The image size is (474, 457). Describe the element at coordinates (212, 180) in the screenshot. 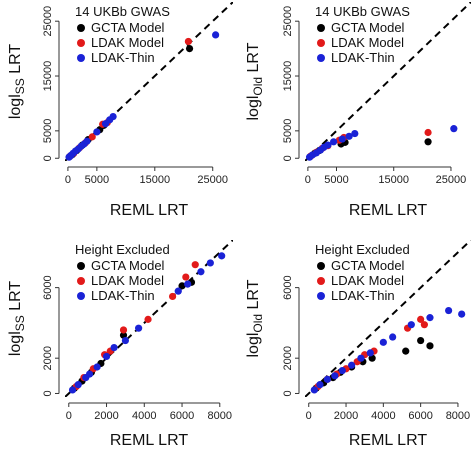

I see `x-tick-label: 25000` at that location.